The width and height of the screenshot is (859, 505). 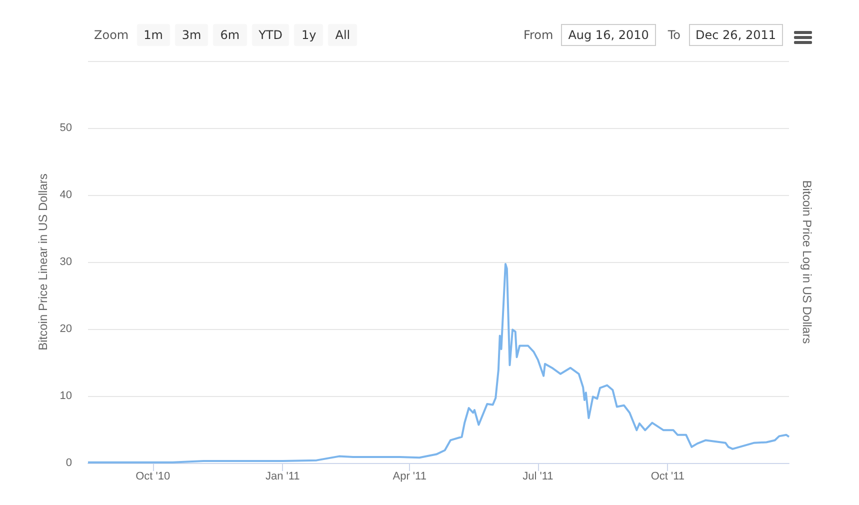 I want to click on text: To, so click(x=674, y=35).